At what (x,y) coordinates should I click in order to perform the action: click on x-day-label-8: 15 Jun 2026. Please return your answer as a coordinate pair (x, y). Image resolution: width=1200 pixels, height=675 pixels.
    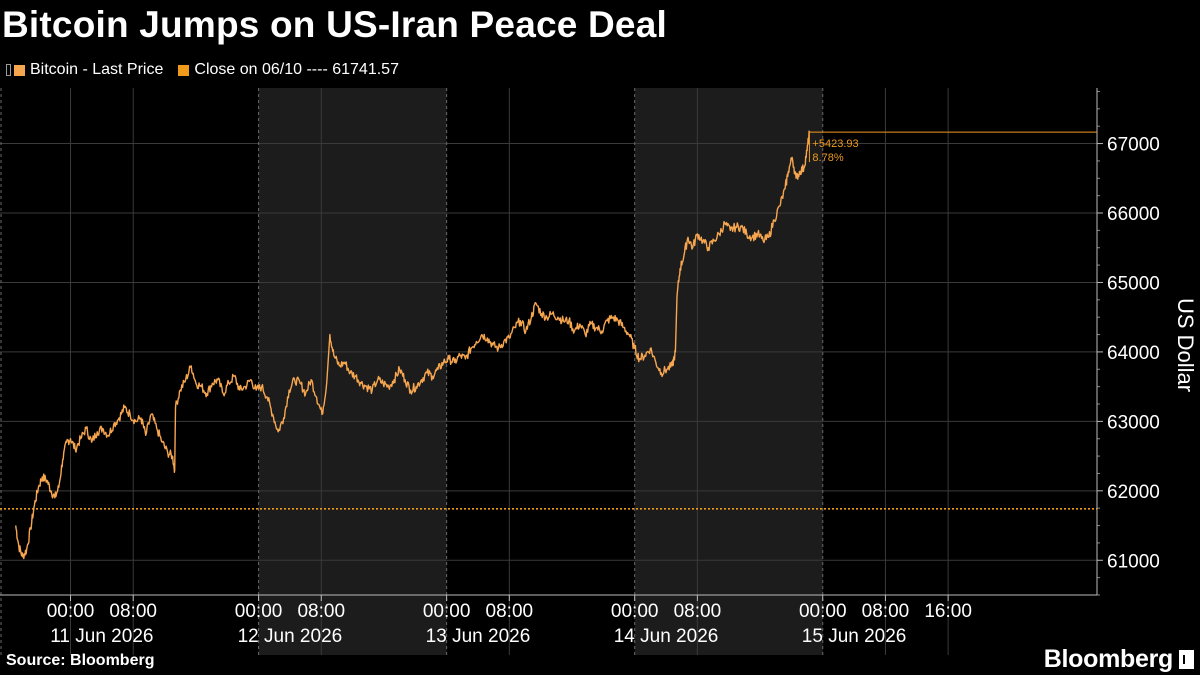
    Looking at the image, I should click on (854, 636).